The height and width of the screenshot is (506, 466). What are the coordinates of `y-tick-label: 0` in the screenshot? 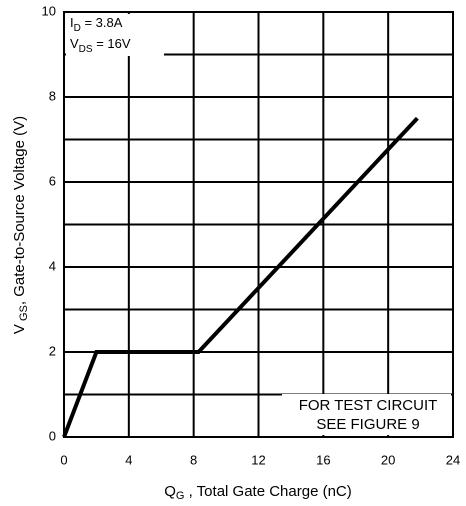 It's located at (52, 435).